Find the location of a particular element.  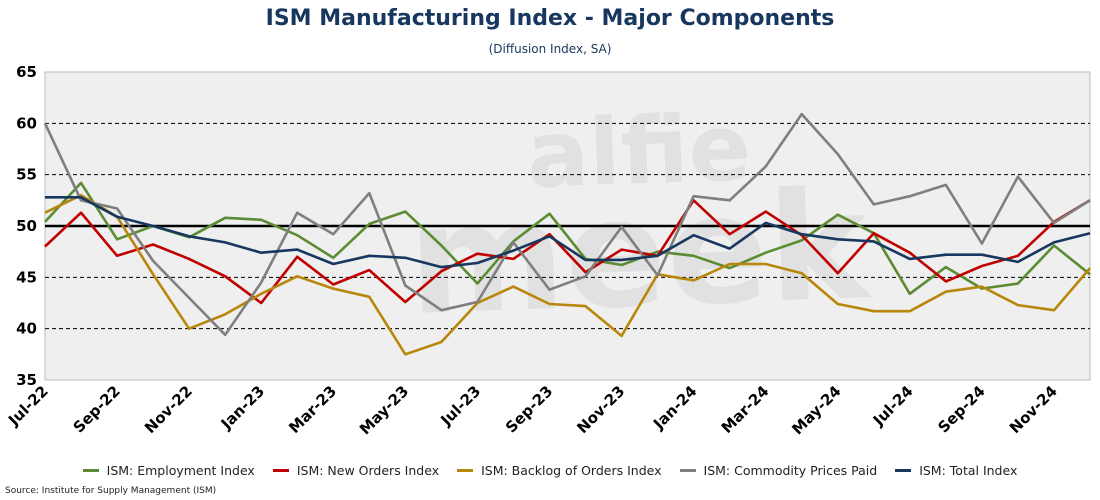

legend-item-4: ISM: Total Index is located at coordinates (956, 470).